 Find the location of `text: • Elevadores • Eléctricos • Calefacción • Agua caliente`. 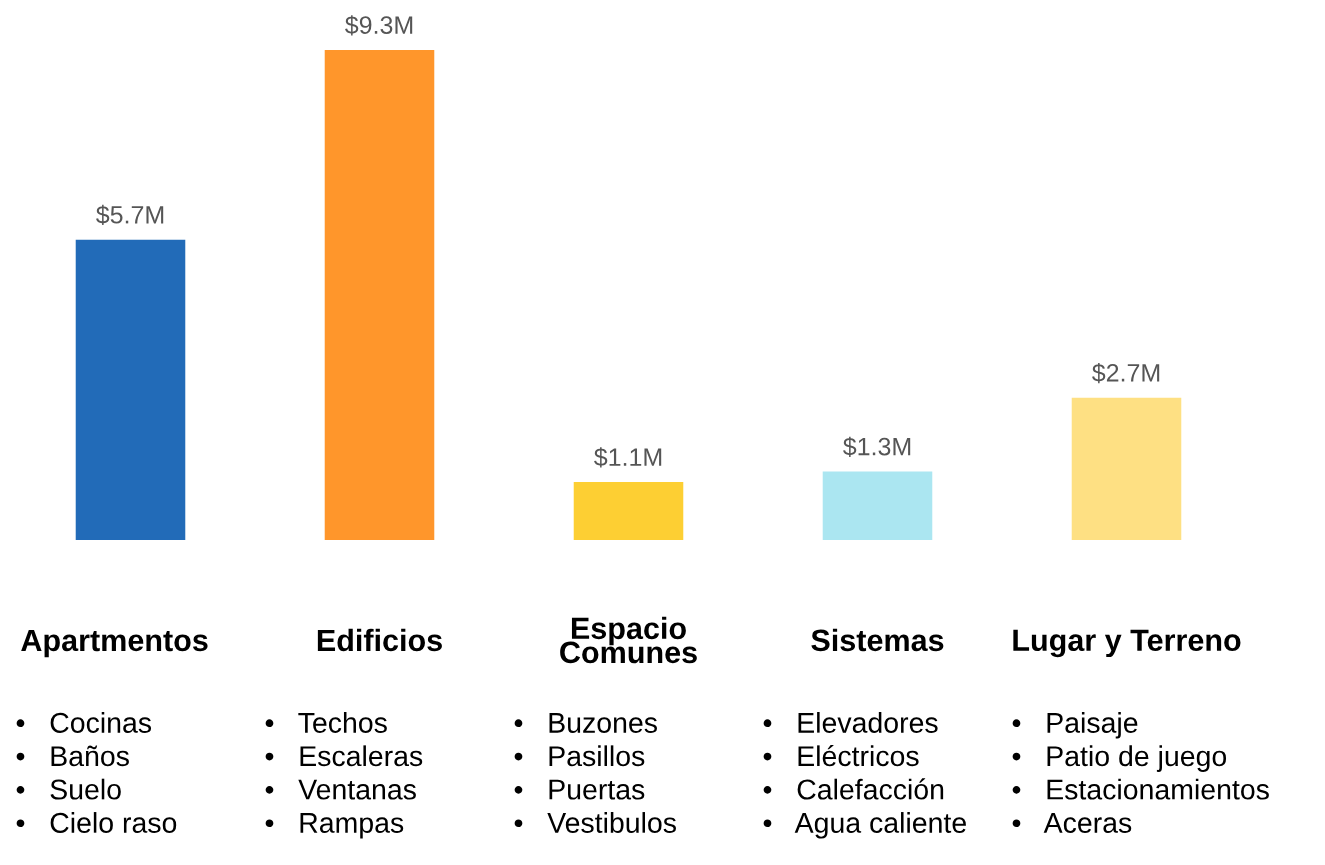

text: • Elevadores • Eléctricos • Calefacción • Agua caliente is located at coordinates (864, 775).